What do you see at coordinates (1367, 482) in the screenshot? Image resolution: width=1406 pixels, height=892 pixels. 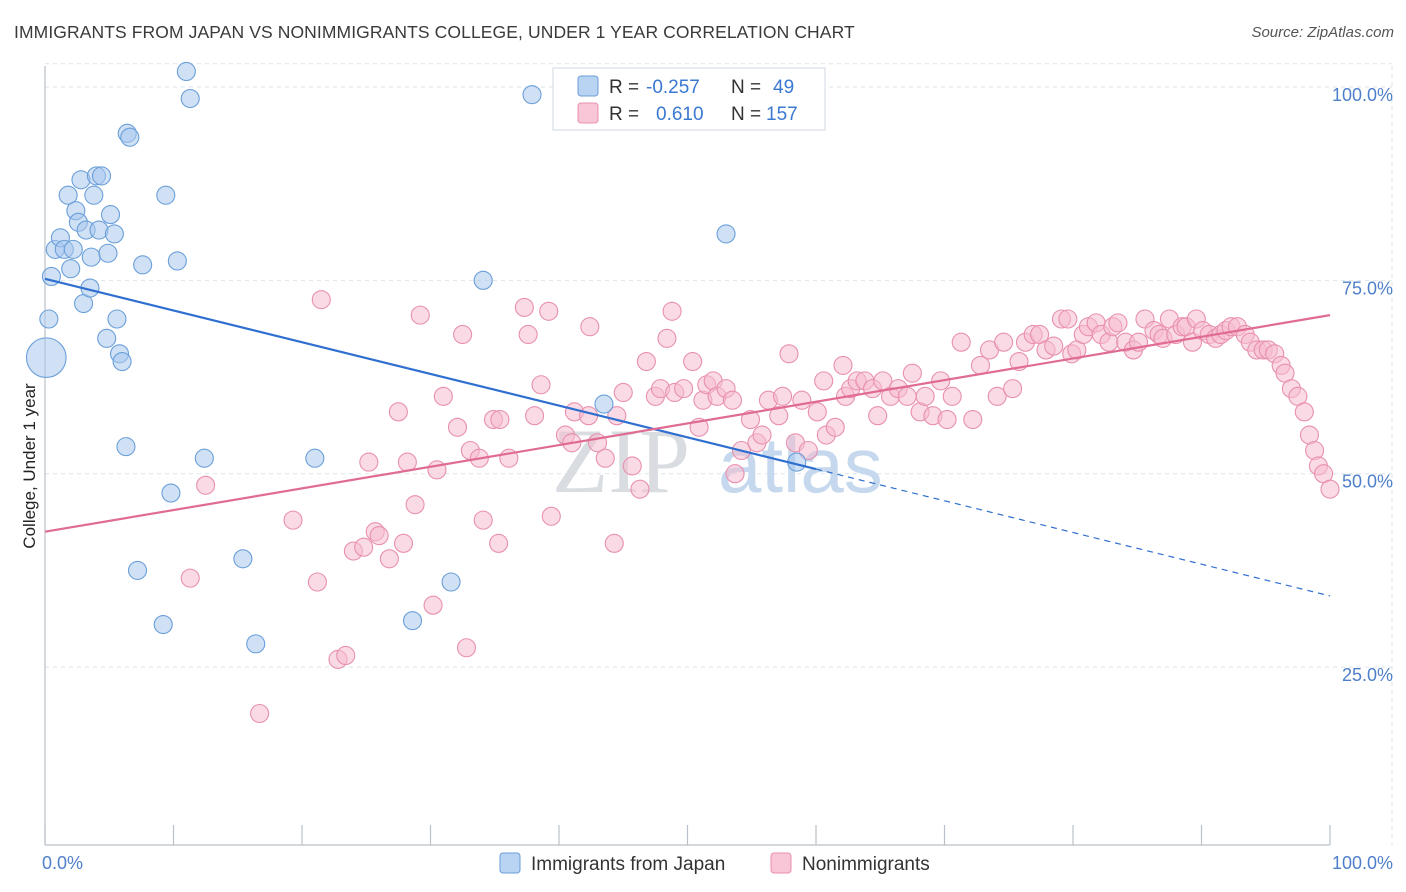 I see `y-tick-label: 50.0%` at bounding box center [1367, 482].